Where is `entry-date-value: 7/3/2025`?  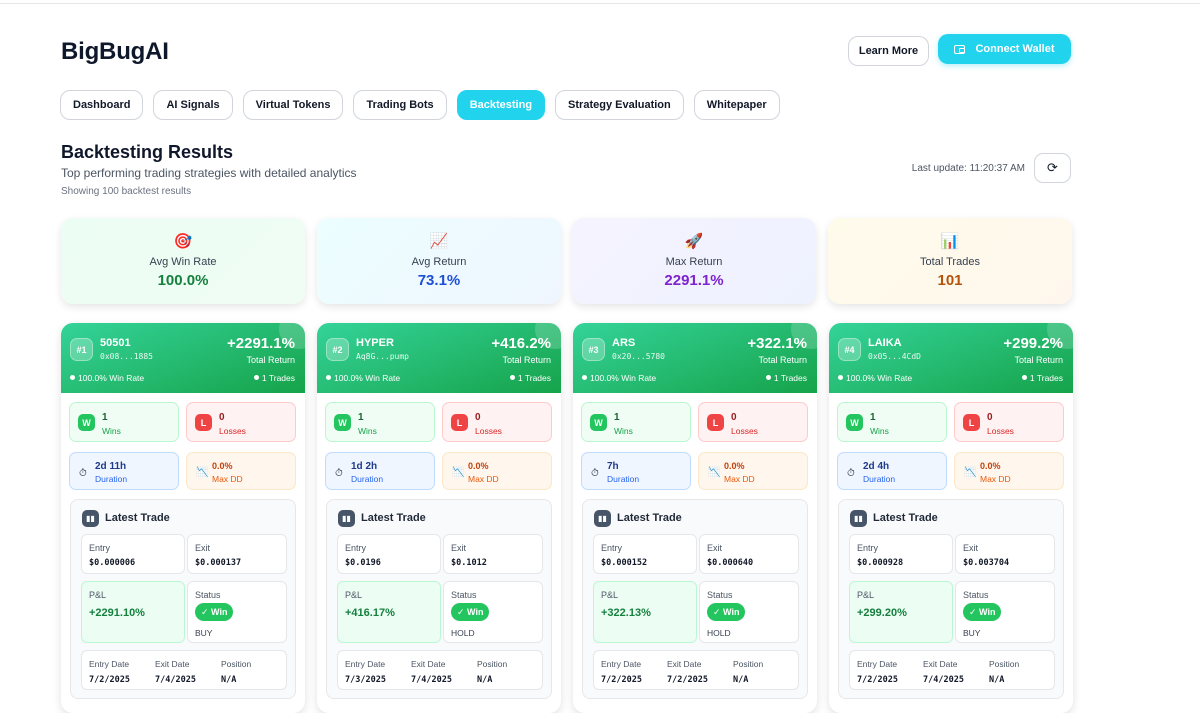 entry-date-value: 7/3/2025 is located at coordinates (365, 680).